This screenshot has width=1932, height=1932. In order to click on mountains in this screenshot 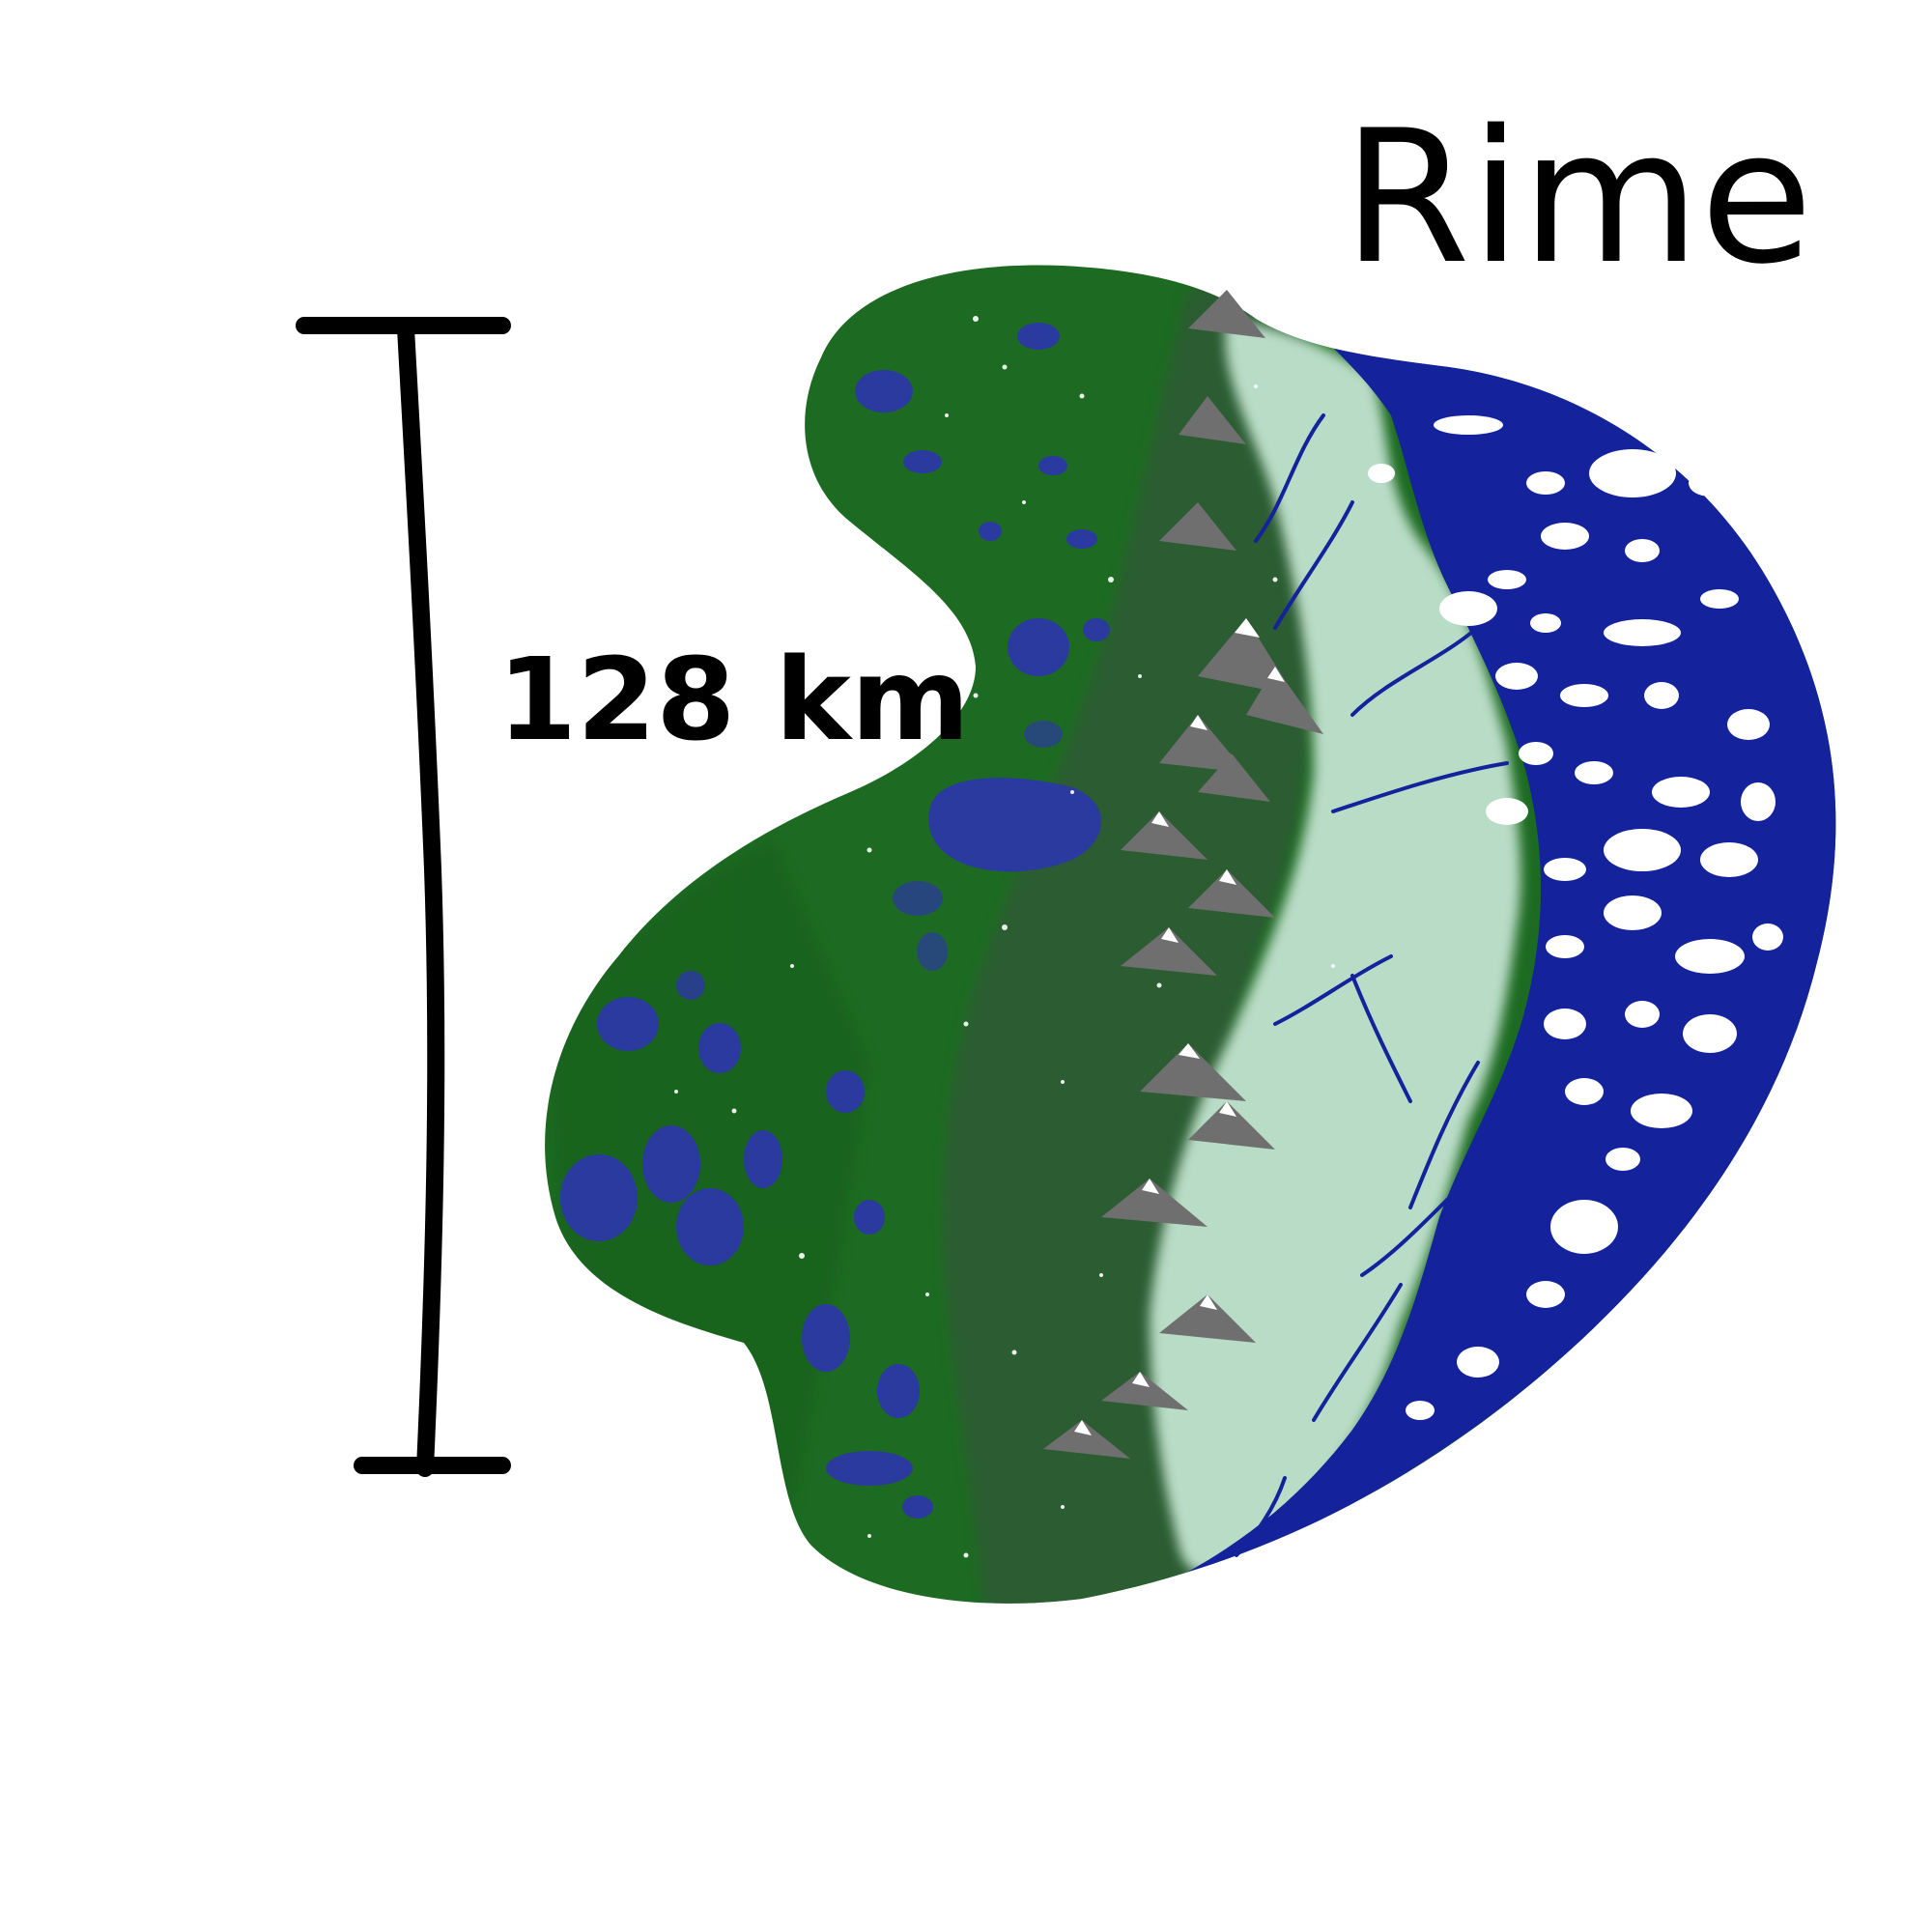, I will do `click(1183, 874)`.